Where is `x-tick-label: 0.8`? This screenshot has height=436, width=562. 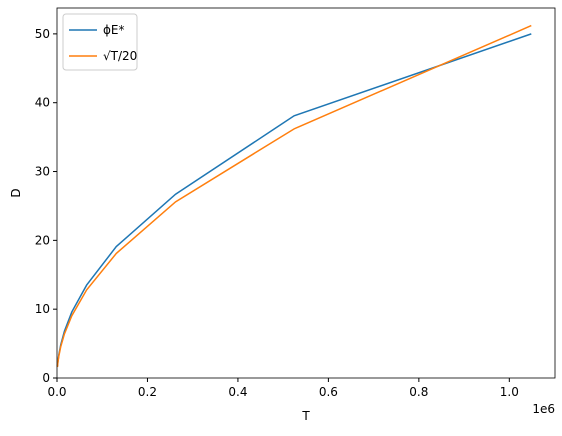 x-tick-label: 0.8 is located at coordinates (418, 392).